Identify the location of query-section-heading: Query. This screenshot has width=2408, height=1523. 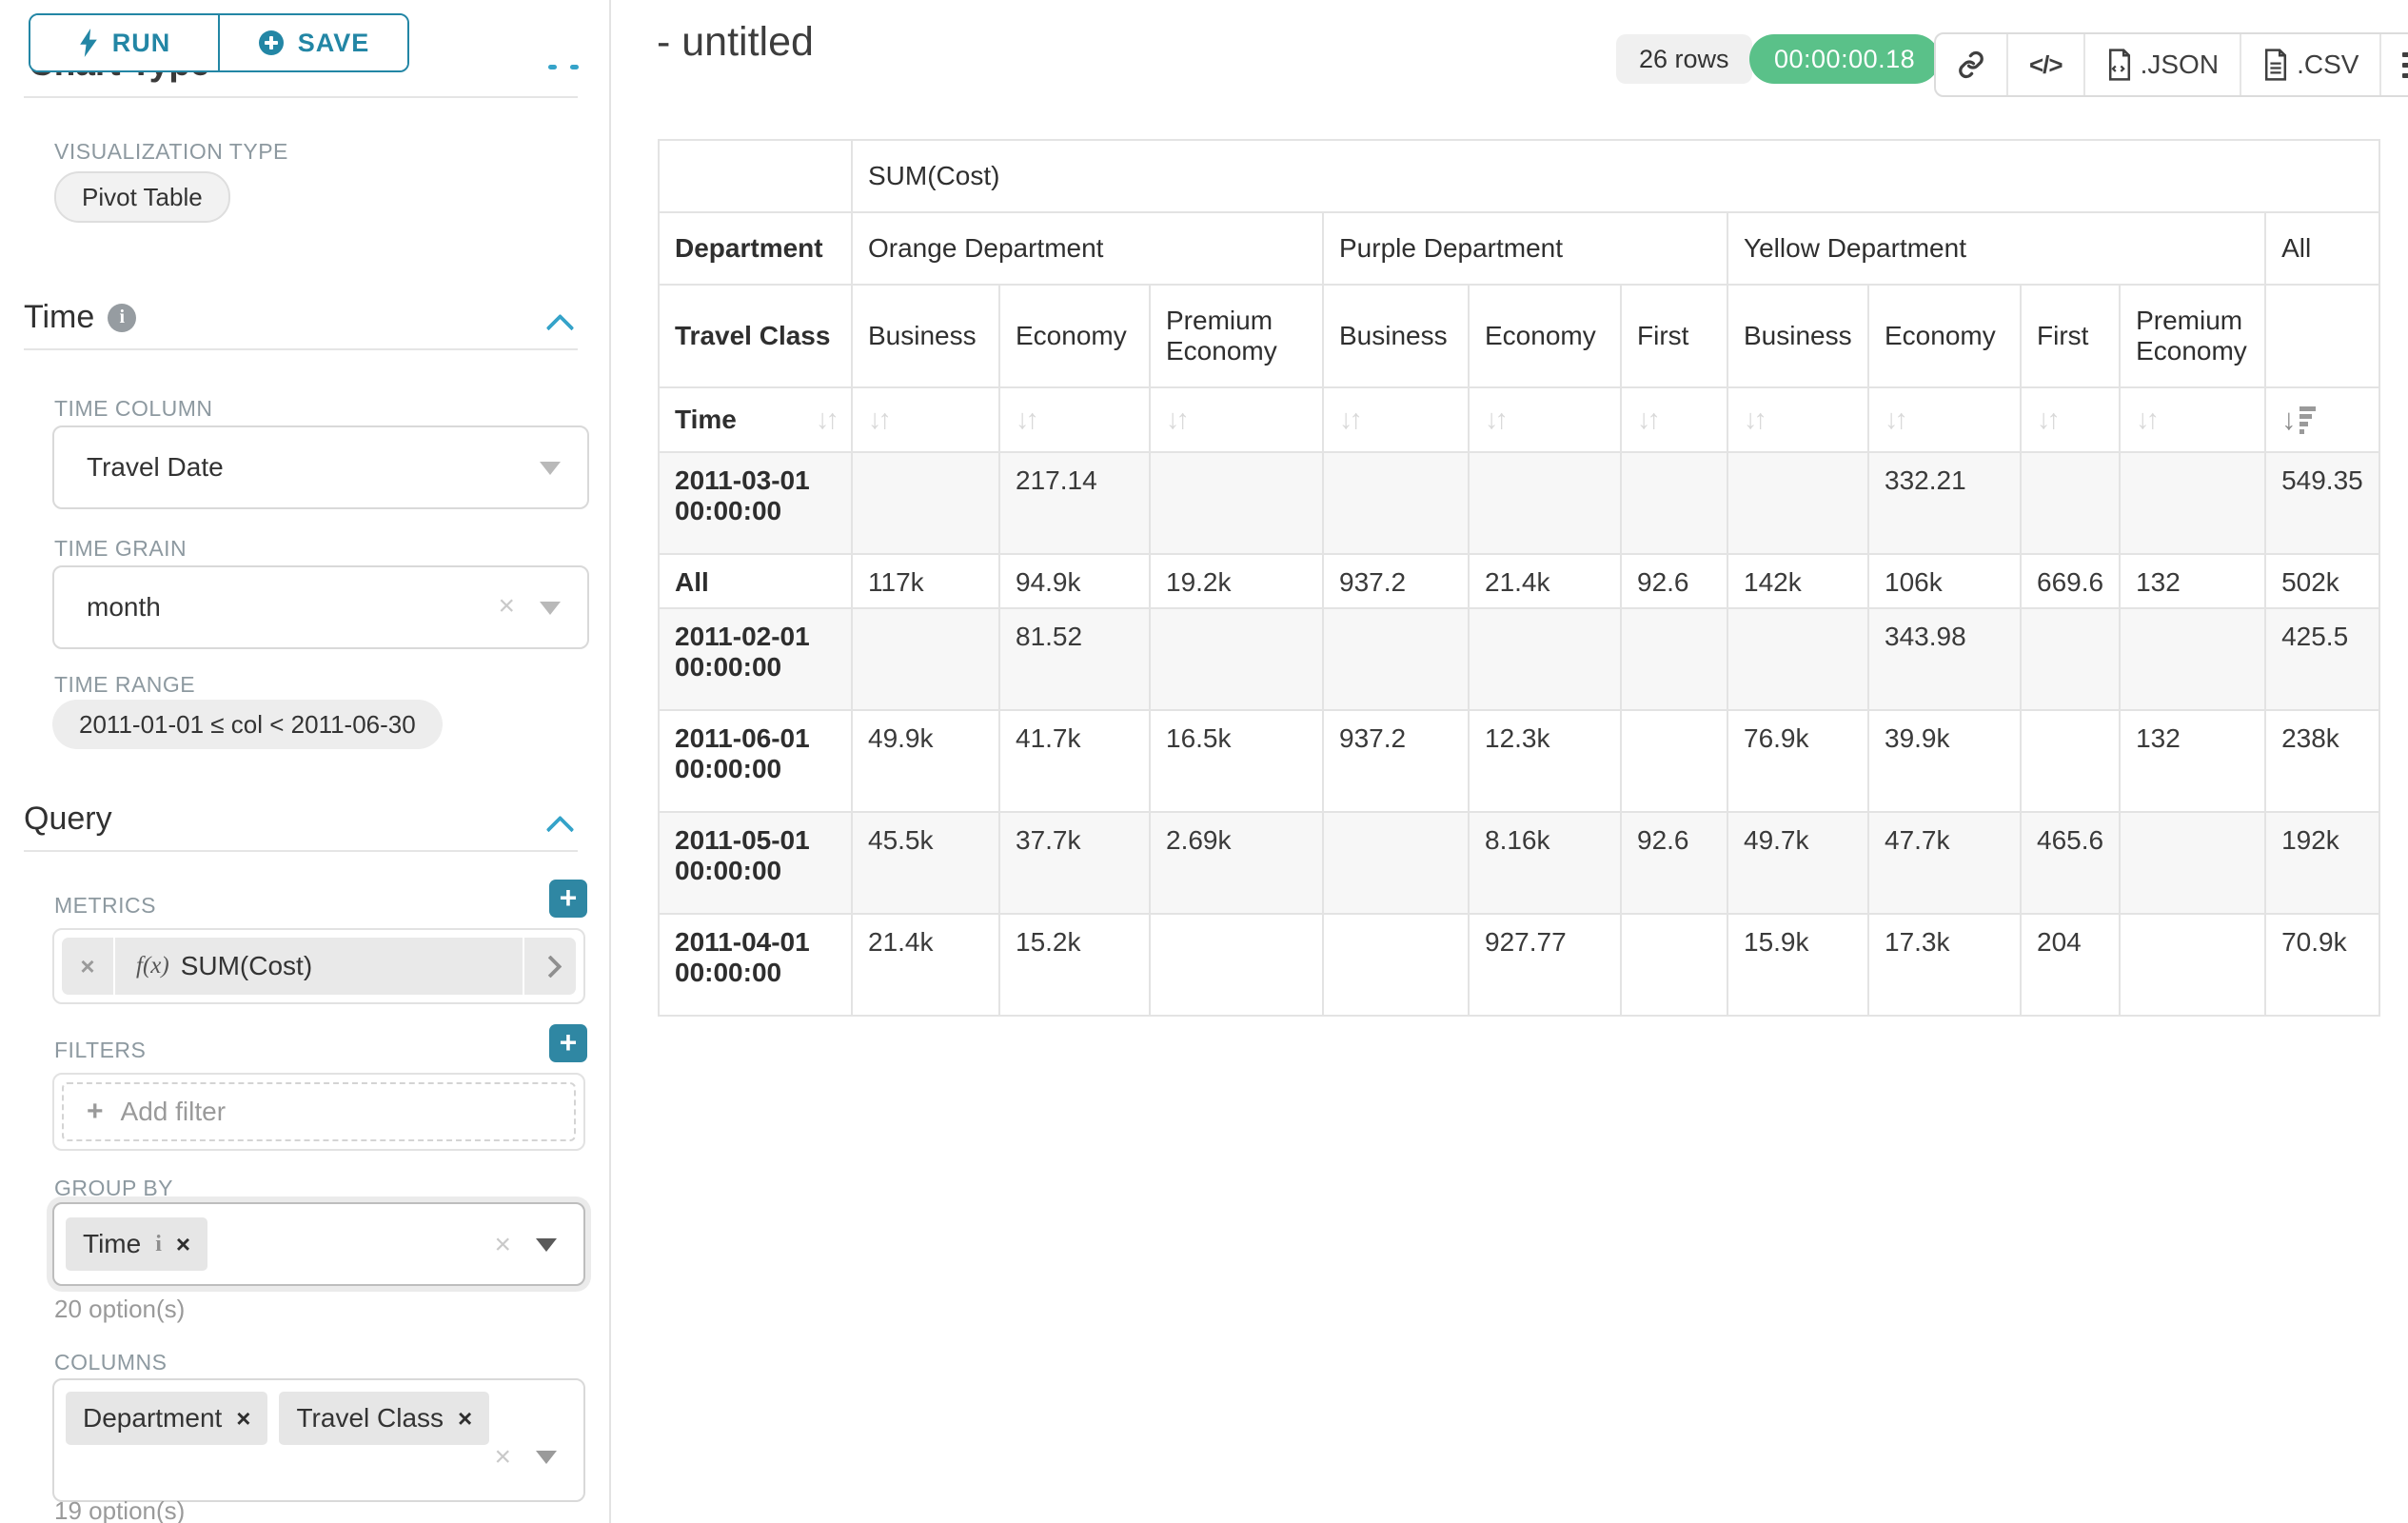
(68, 820).